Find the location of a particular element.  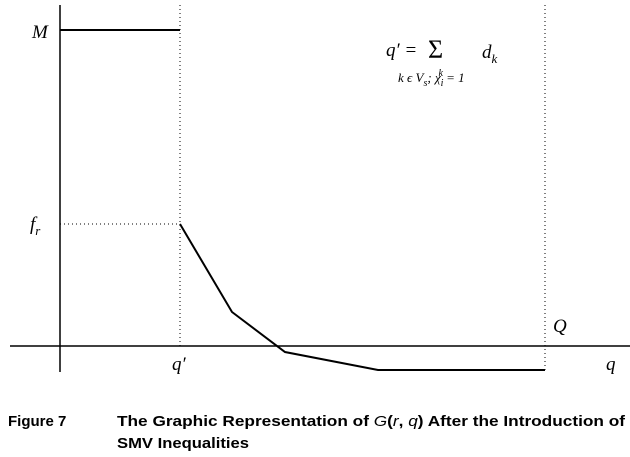

chi-sup: k is located at coordinates (440, 73).